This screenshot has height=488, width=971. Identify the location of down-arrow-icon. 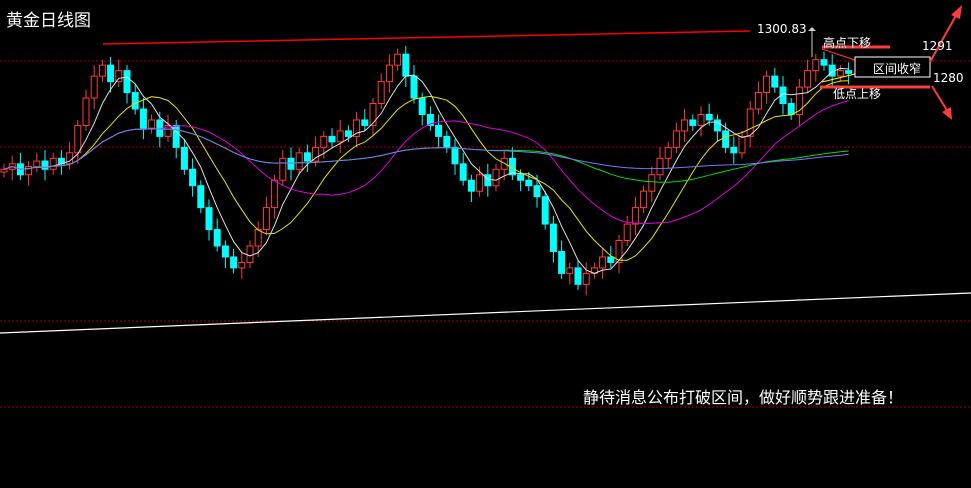
(947, 113).